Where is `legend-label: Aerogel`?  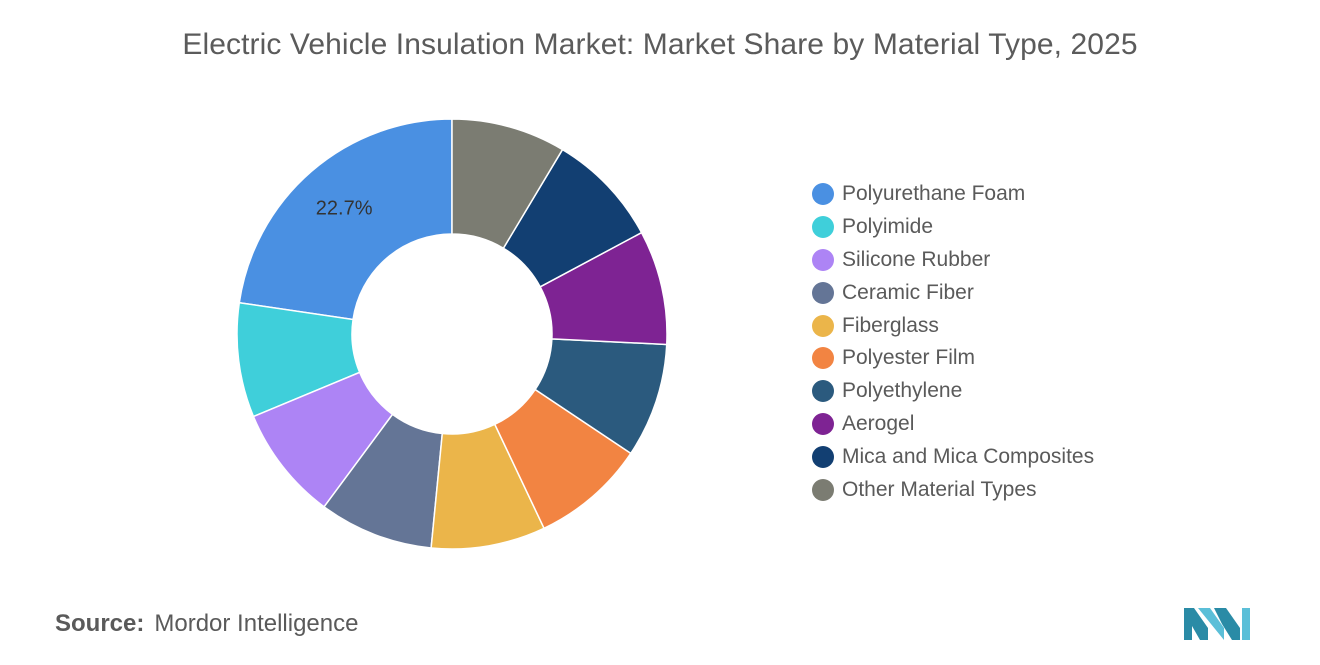 legend-label: Aerogel is located at coordinates (878, 423).